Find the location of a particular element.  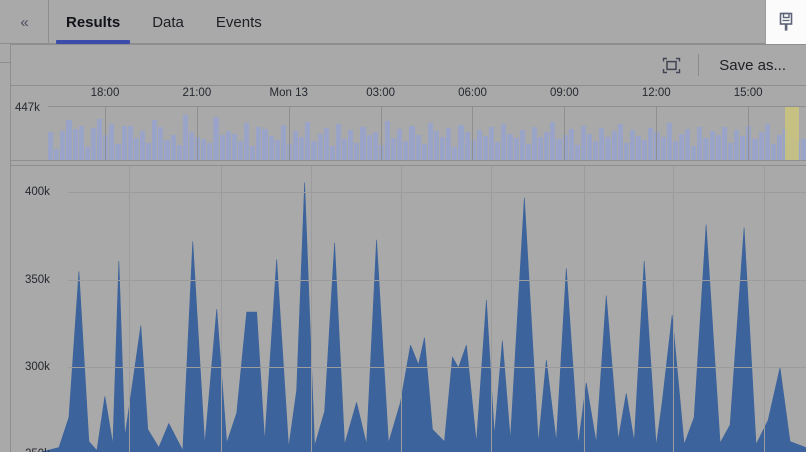

overview-tick-label: 12:00 is located at coordinates (656, 93).